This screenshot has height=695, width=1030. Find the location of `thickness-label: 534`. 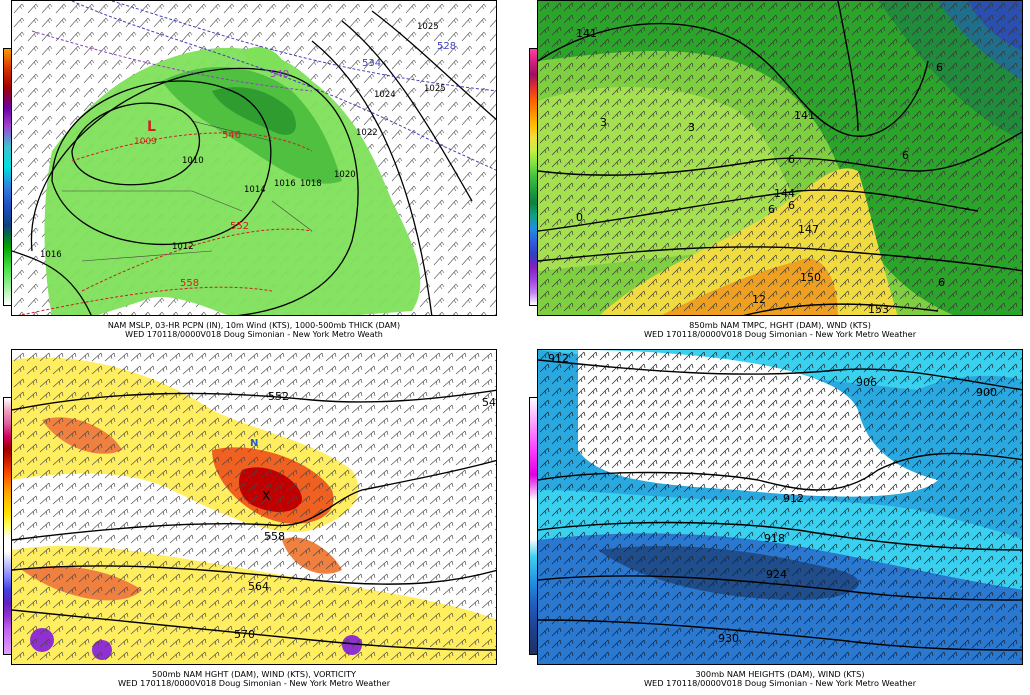

thickness-label: 534 is located at coordinates (371, 63).